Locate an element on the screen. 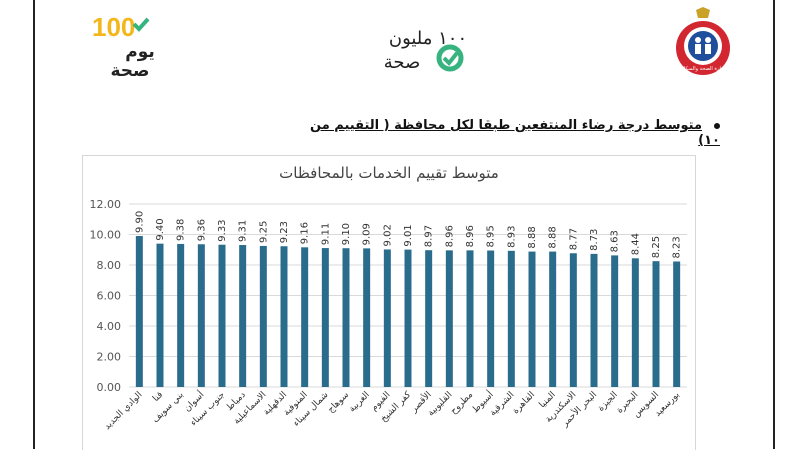 This screenshot has width=800, height=450. chart-title: متوسط تقييم الخدمات بالمحافظات is located at coordinates (389, 173).